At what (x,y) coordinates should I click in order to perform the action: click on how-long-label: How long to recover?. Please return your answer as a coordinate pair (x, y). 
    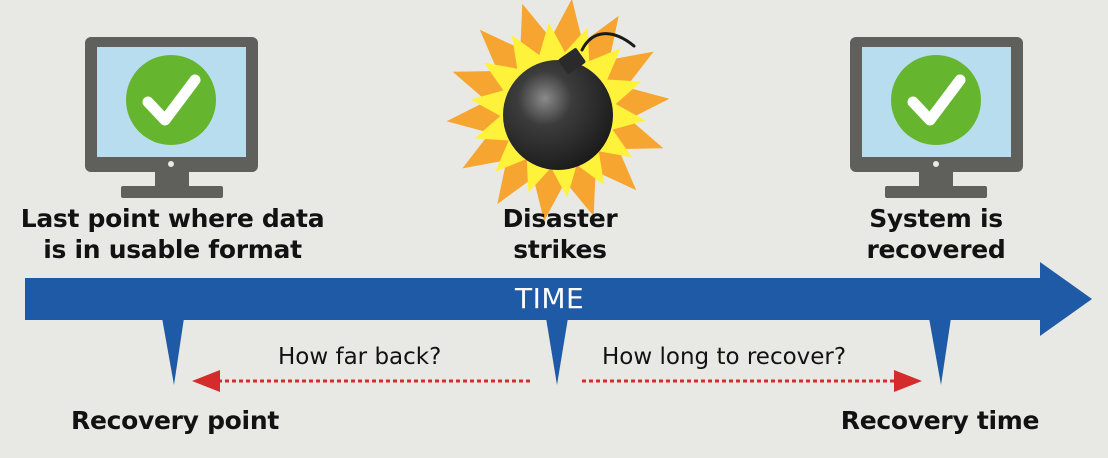
    Looking at the image, I should click on (724, 357).